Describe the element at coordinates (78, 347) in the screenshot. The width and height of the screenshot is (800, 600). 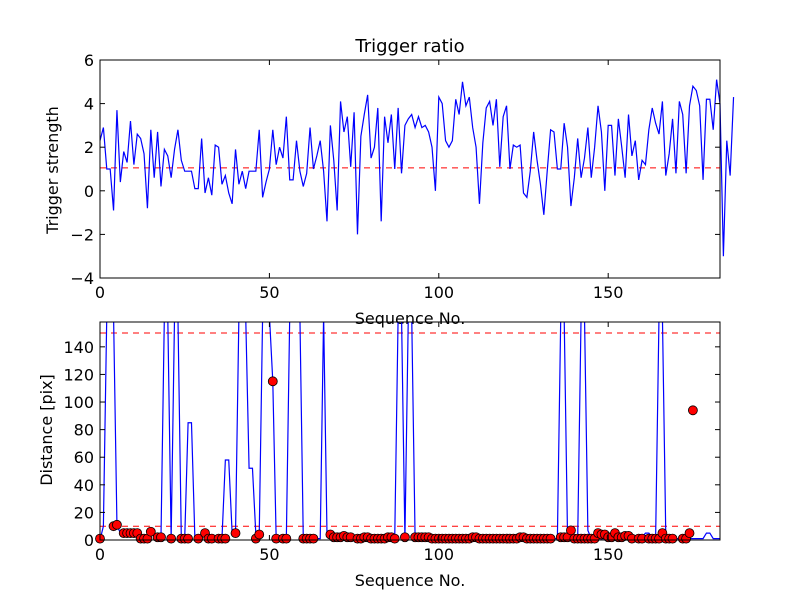
I see `y-tick-label: 140` at that location.